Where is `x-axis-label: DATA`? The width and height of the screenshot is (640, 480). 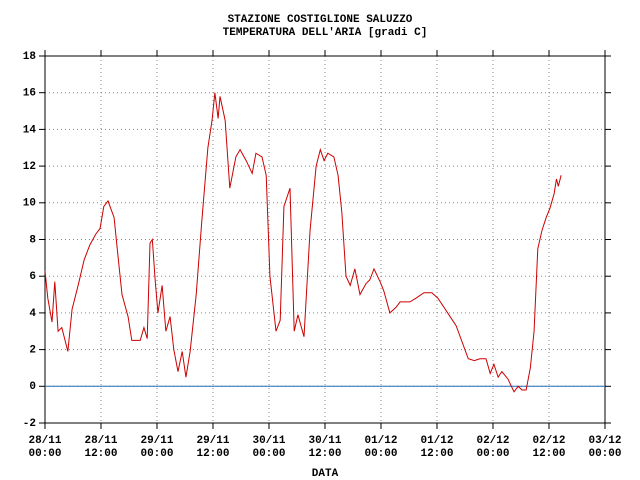 x-axis-label: DATA is located at coordinates (325, 474).